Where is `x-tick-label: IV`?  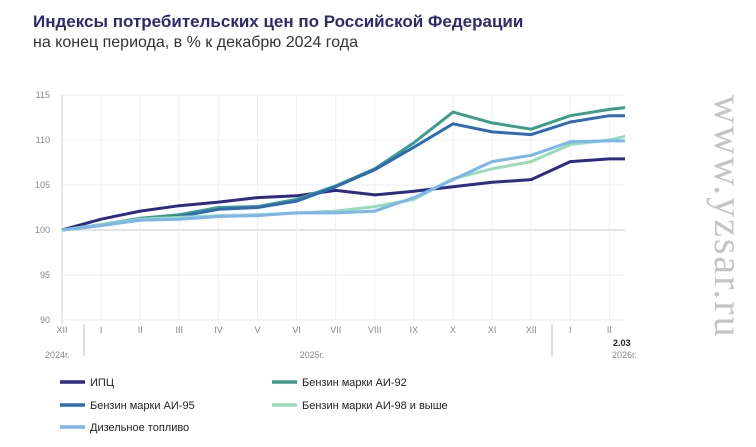
x-tick-label: IV is located at coordinates (218, 330).